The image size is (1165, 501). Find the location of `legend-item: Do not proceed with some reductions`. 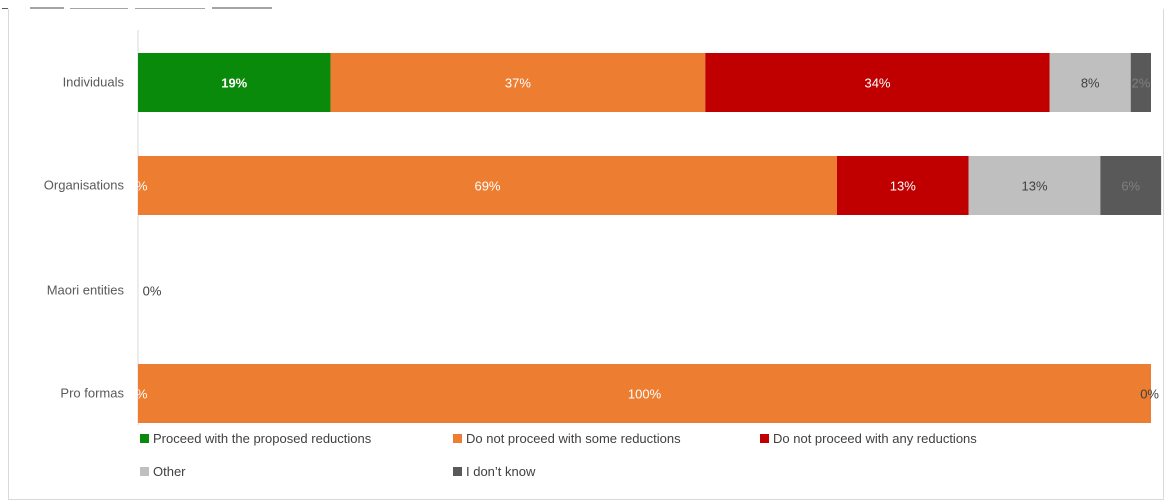

legend-item: Do not proceed with some reductions is located at coordinates (567, 438).